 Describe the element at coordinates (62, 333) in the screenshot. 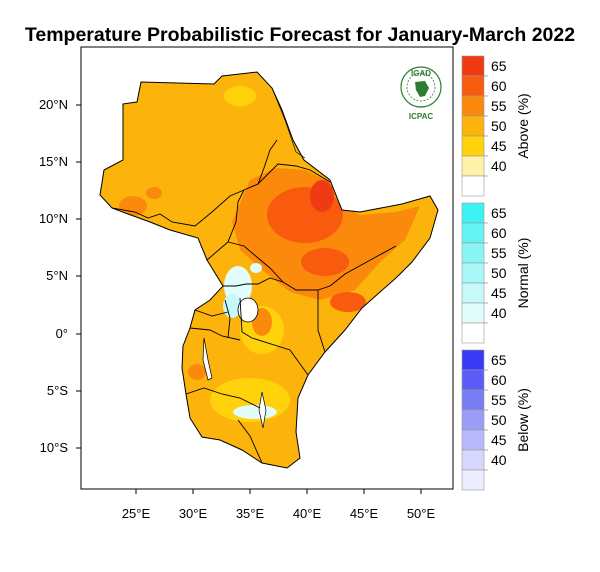

I see `lat-tick-label: 0°` at that location.